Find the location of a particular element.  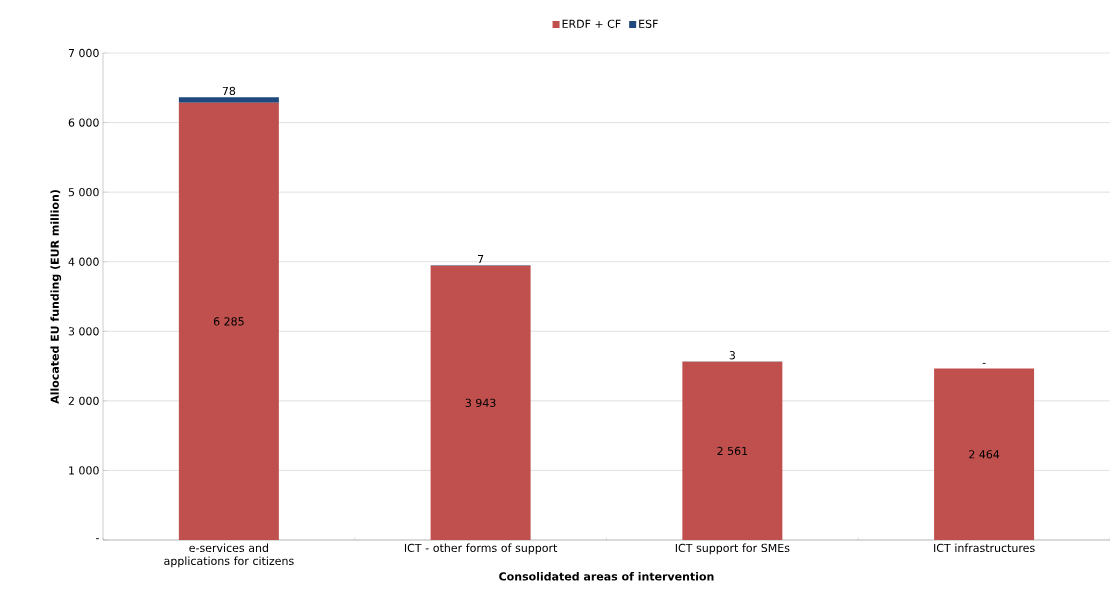

y-tick-label: 6 000 is located at coordinates (83, 122).